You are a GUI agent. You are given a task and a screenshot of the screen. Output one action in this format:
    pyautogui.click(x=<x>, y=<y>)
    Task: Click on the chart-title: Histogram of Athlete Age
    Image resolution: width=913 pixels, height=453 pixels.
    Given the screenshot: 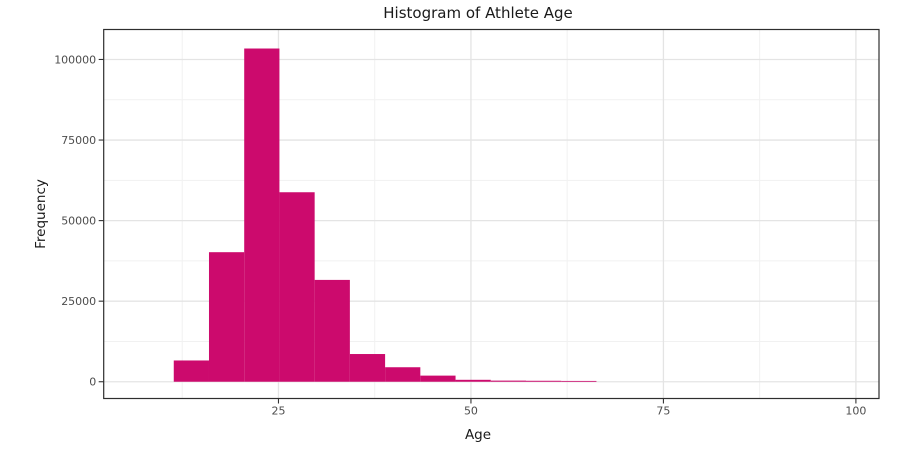 What is the action you would take?
    pyautogui.click(x=478, y=13)
    